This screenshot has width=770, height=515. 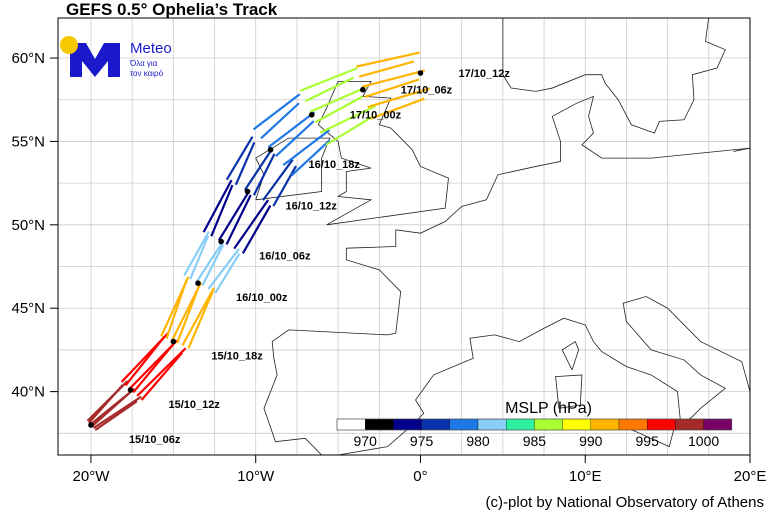 I want to click on lon-tick-label: 0°, so click(x=420, y=476).